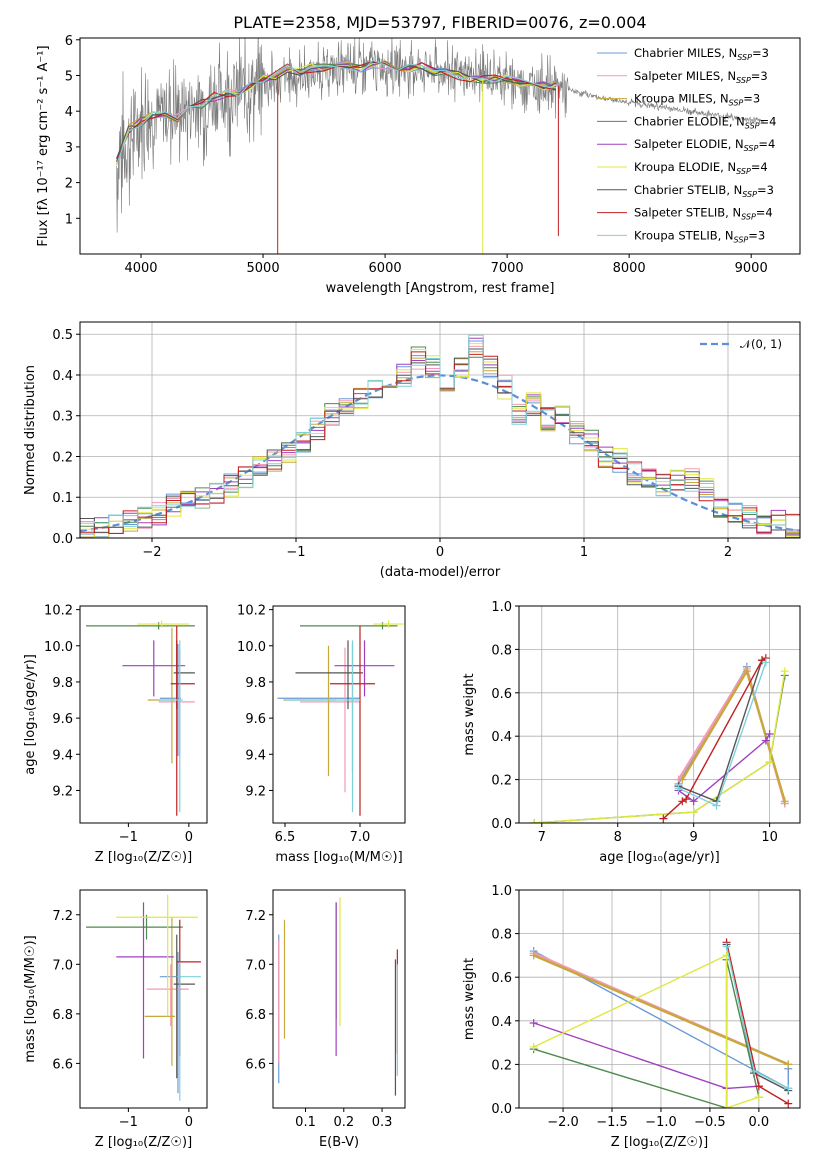  Describe the element at coordinates (255, 719) in the screenshot. I see `y-tick-label: 9.6` at that location.